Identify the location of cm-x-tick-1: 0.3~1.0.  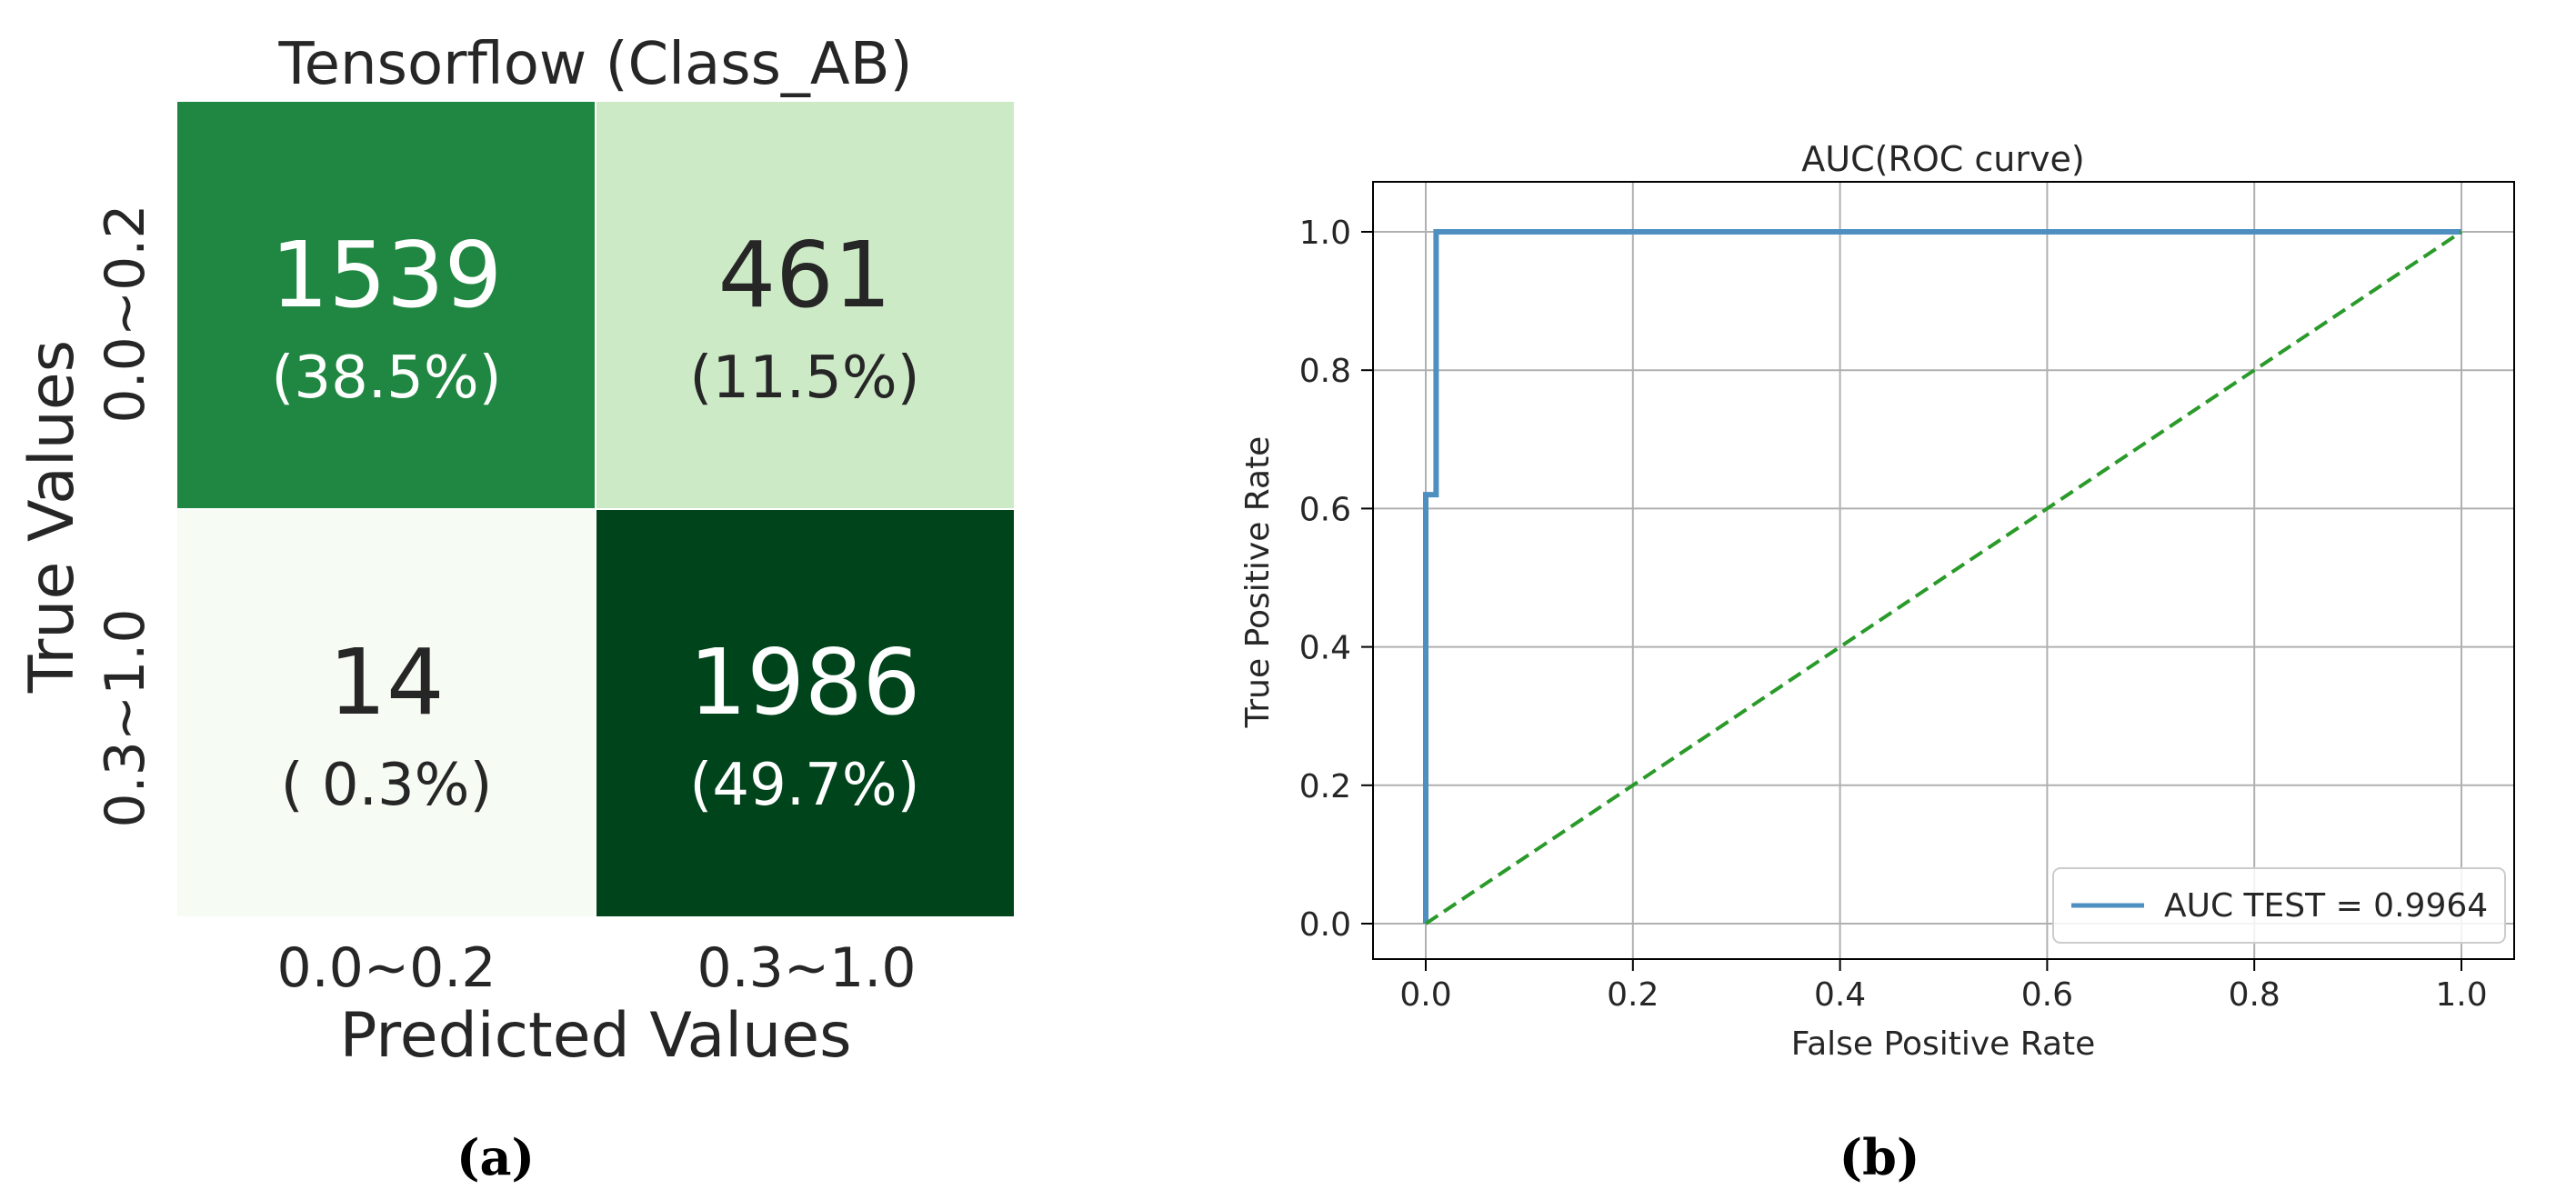
(806, 968).